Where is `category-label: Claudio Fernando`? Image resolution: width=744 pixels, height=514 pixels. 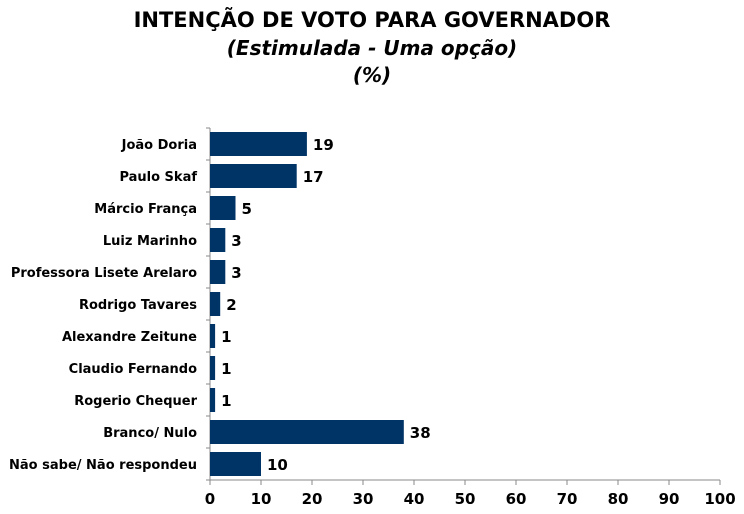 category-label: Claudio Fernando is located at coordinates (133, 369).